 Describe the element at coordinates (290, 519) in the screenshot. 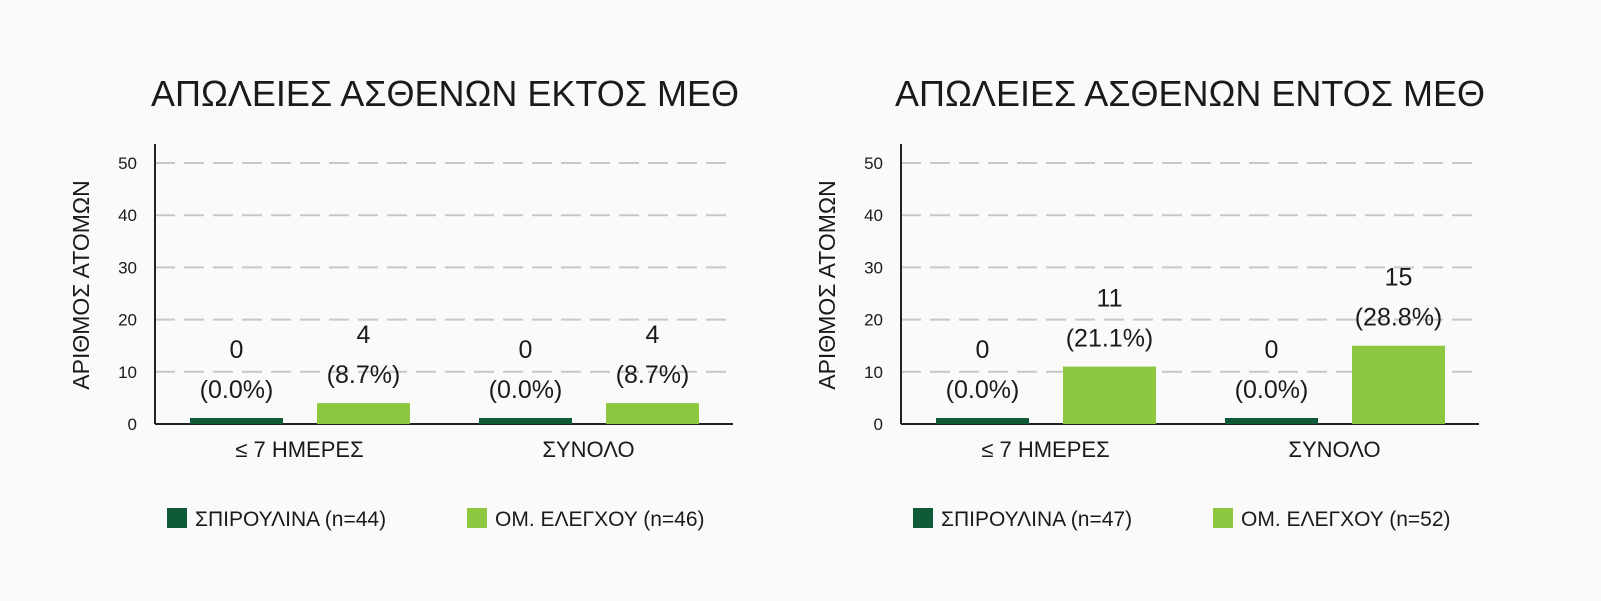

I see `legend-label: ΣΠΙΡΟΥΛΙΝΑ (n=44)` at that location.